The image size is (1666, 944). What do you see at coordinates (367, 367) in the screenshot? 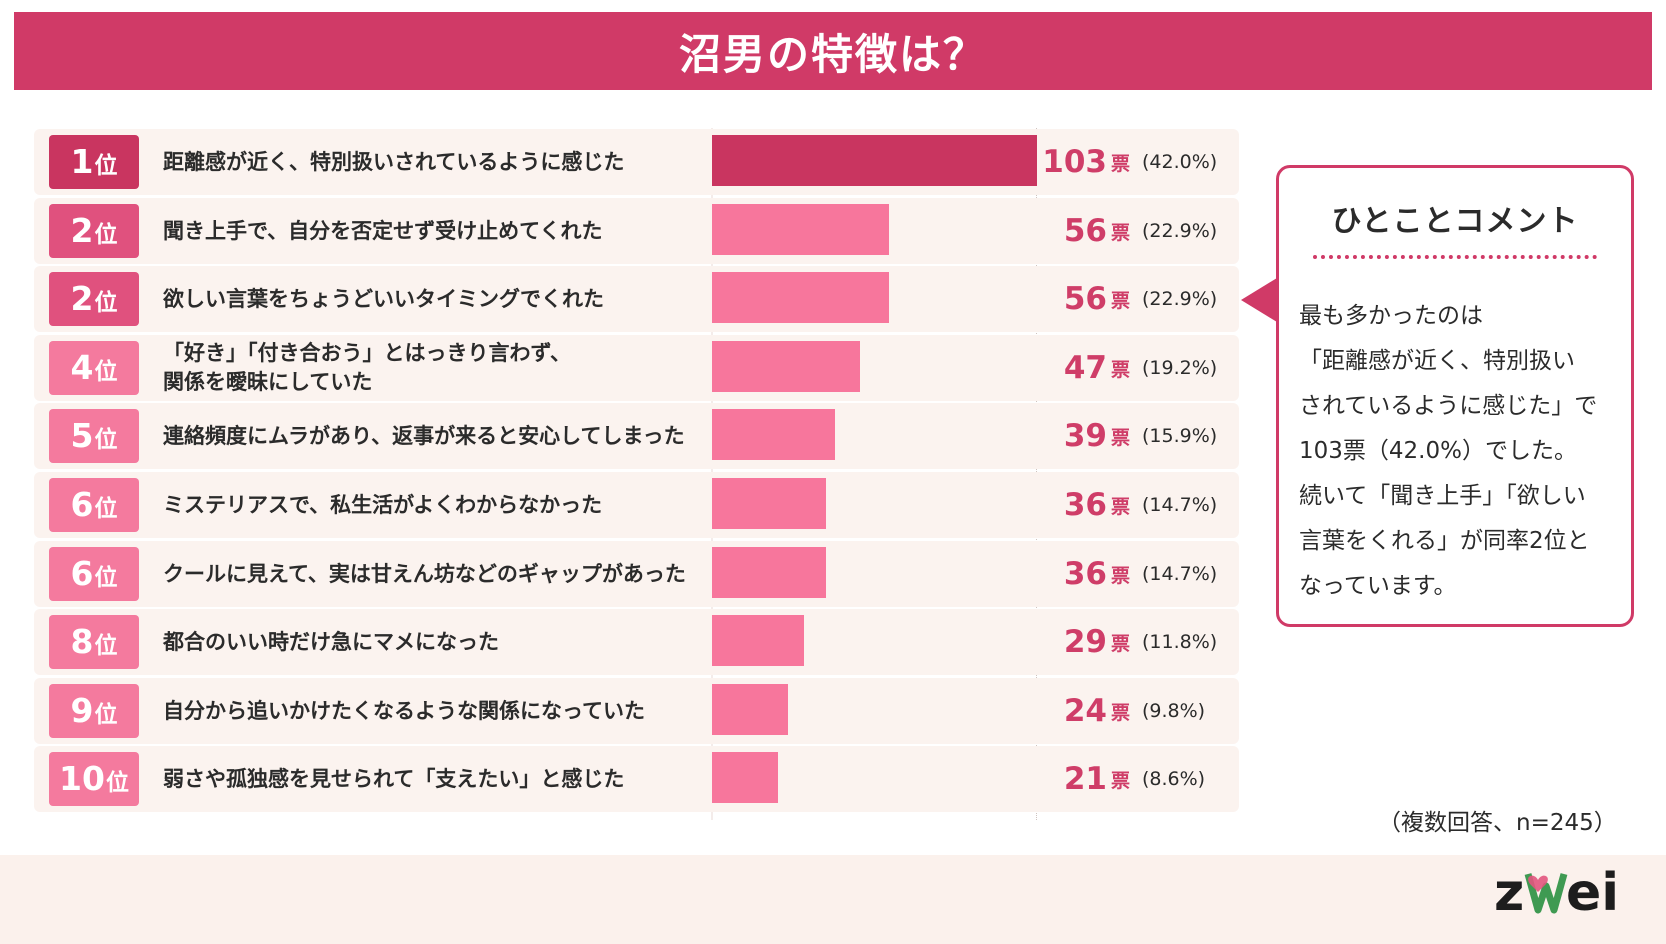
I see `item-label: 「好き」「付き合おう」とはっきり言わず、 関係を曖昧にしていた` at bounding box center [367, 367].